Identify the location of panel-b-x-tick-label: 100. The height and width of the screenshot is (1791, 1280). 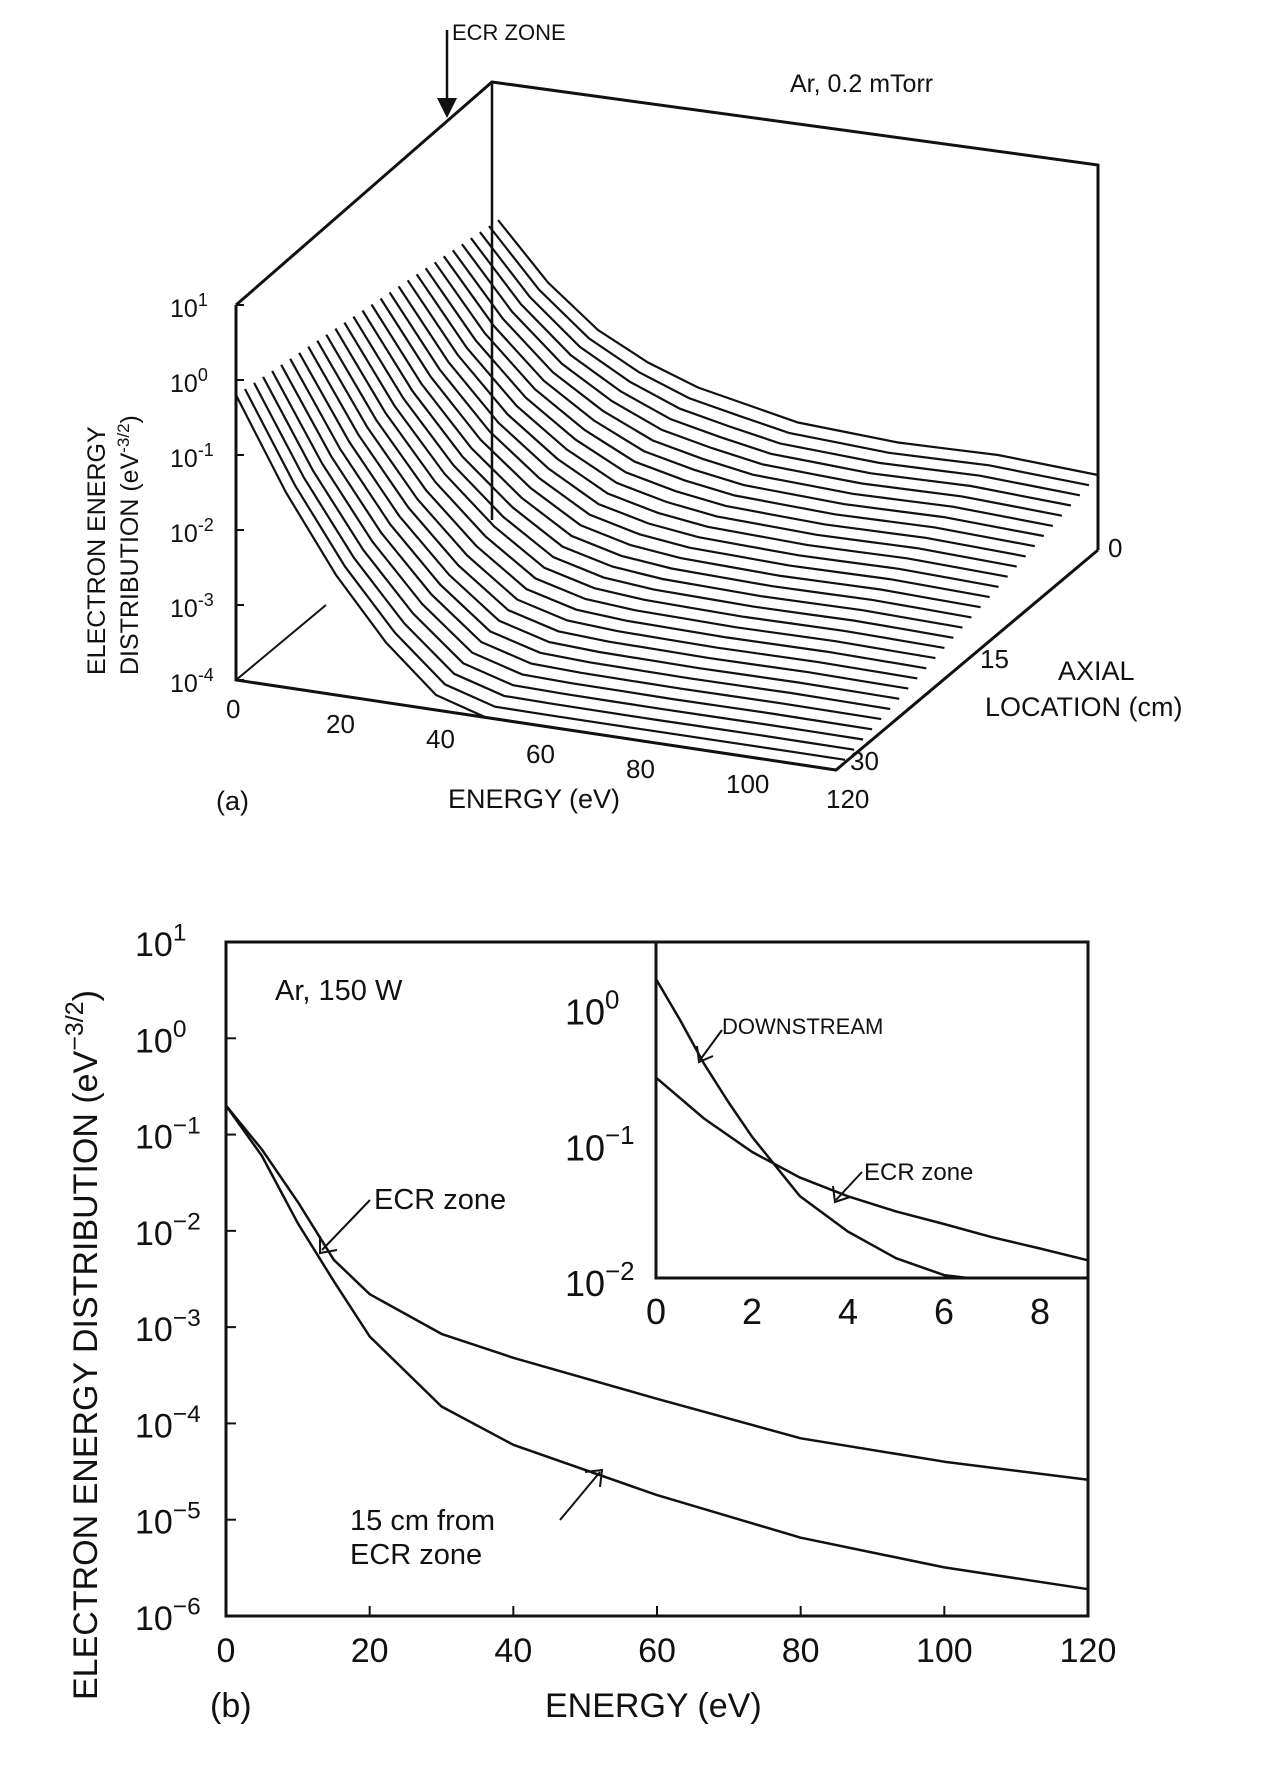
(944, 1651).